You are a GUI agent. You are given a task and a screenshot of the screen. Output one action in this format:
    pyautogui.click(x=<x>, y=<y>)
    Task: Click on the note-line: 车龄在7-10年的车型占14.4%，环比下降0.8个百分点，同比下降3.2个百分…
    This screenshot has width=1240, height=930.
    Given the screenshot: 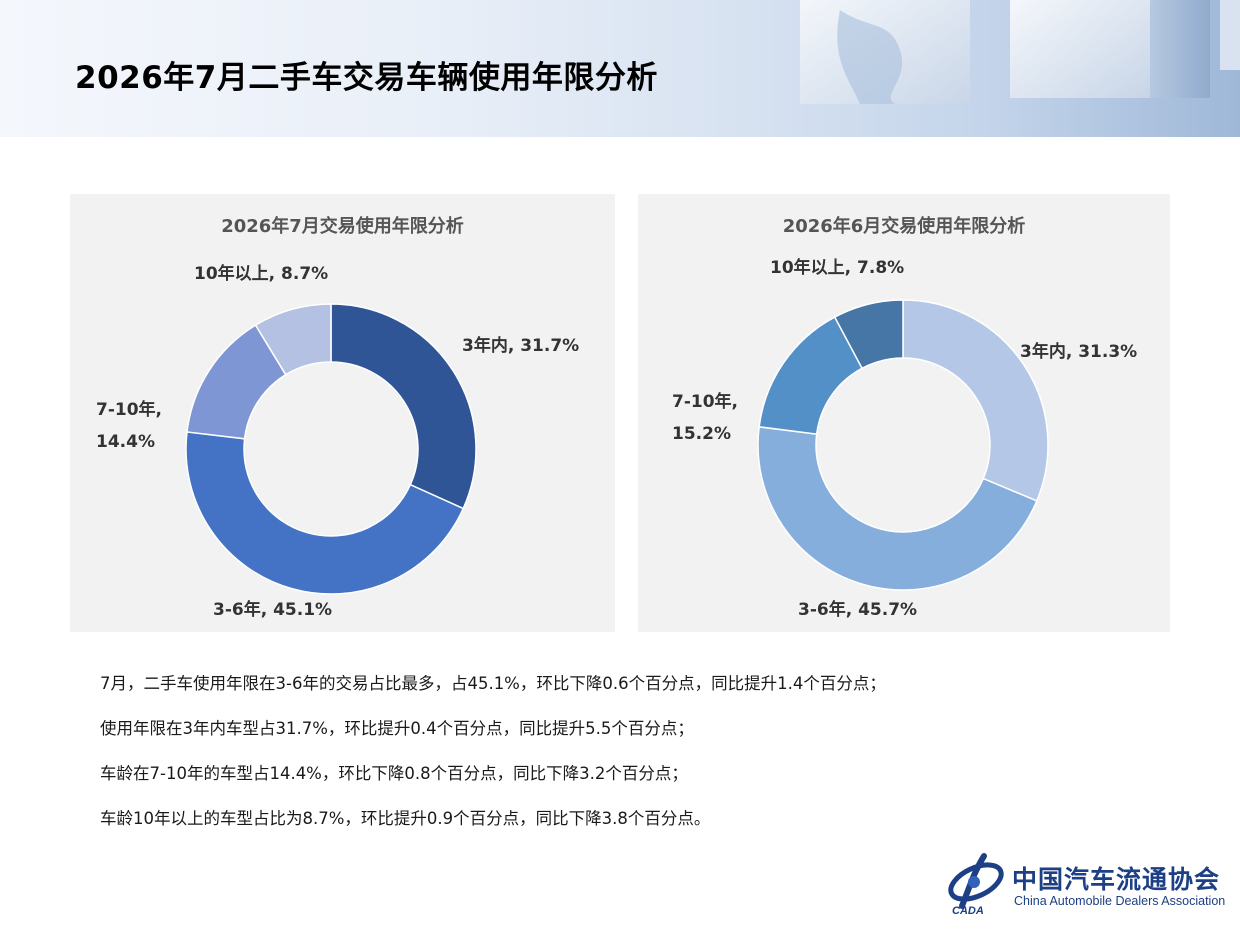 What is the action you would take?
    pyautogui.click(x=394, y=773)
    